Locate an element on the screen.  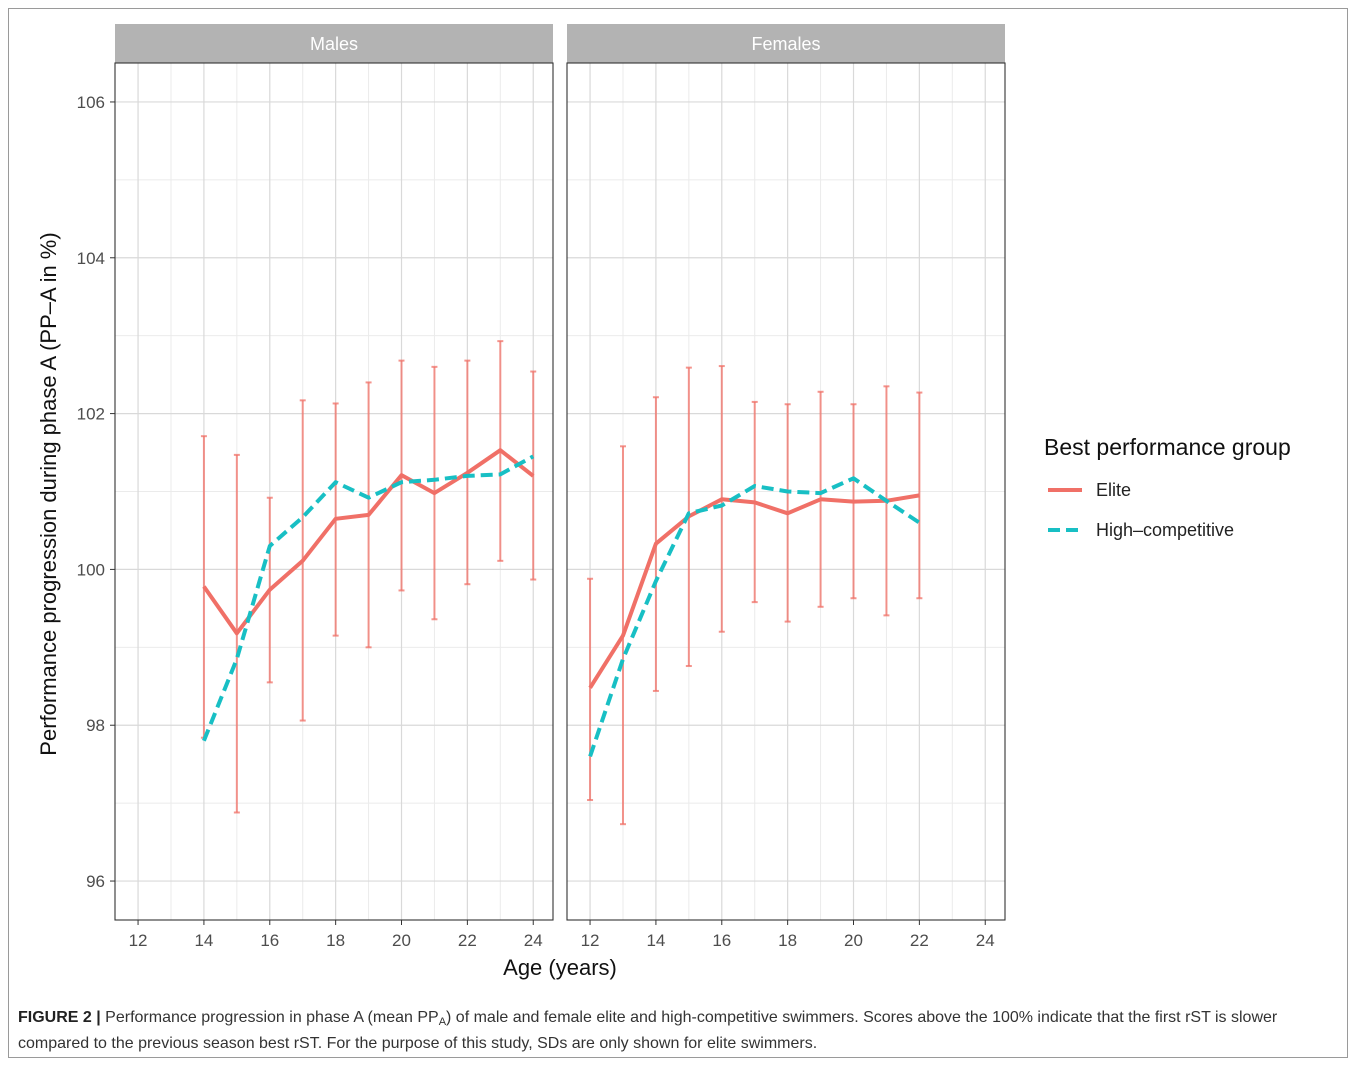
y-tick-label: 96 is located at coordinates (95, 881).